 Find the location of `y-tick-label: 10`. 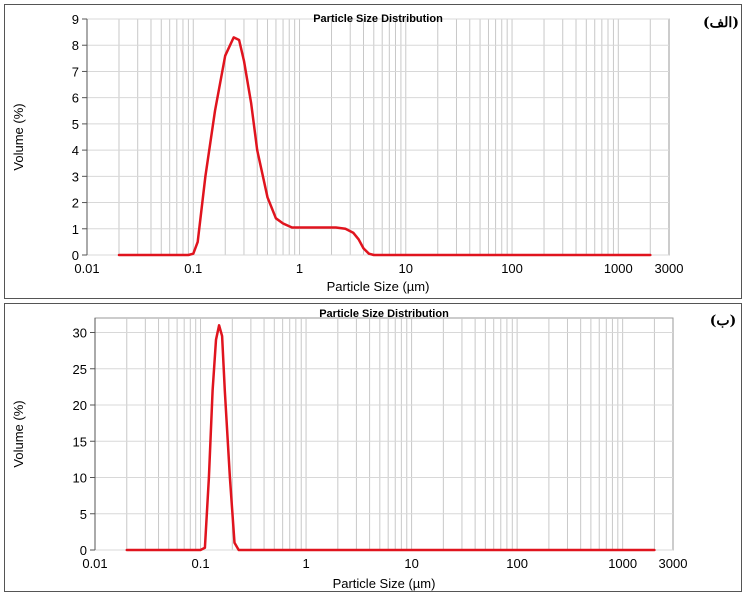

y-tick-label: 10 is located at coordinates (80, 478).